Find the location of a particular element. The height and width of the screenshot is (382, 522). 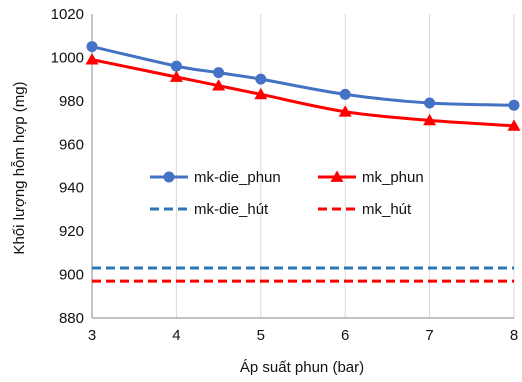

legend-item-mk-die_phun: mk-die_phun is located at coordinates (215, 177).